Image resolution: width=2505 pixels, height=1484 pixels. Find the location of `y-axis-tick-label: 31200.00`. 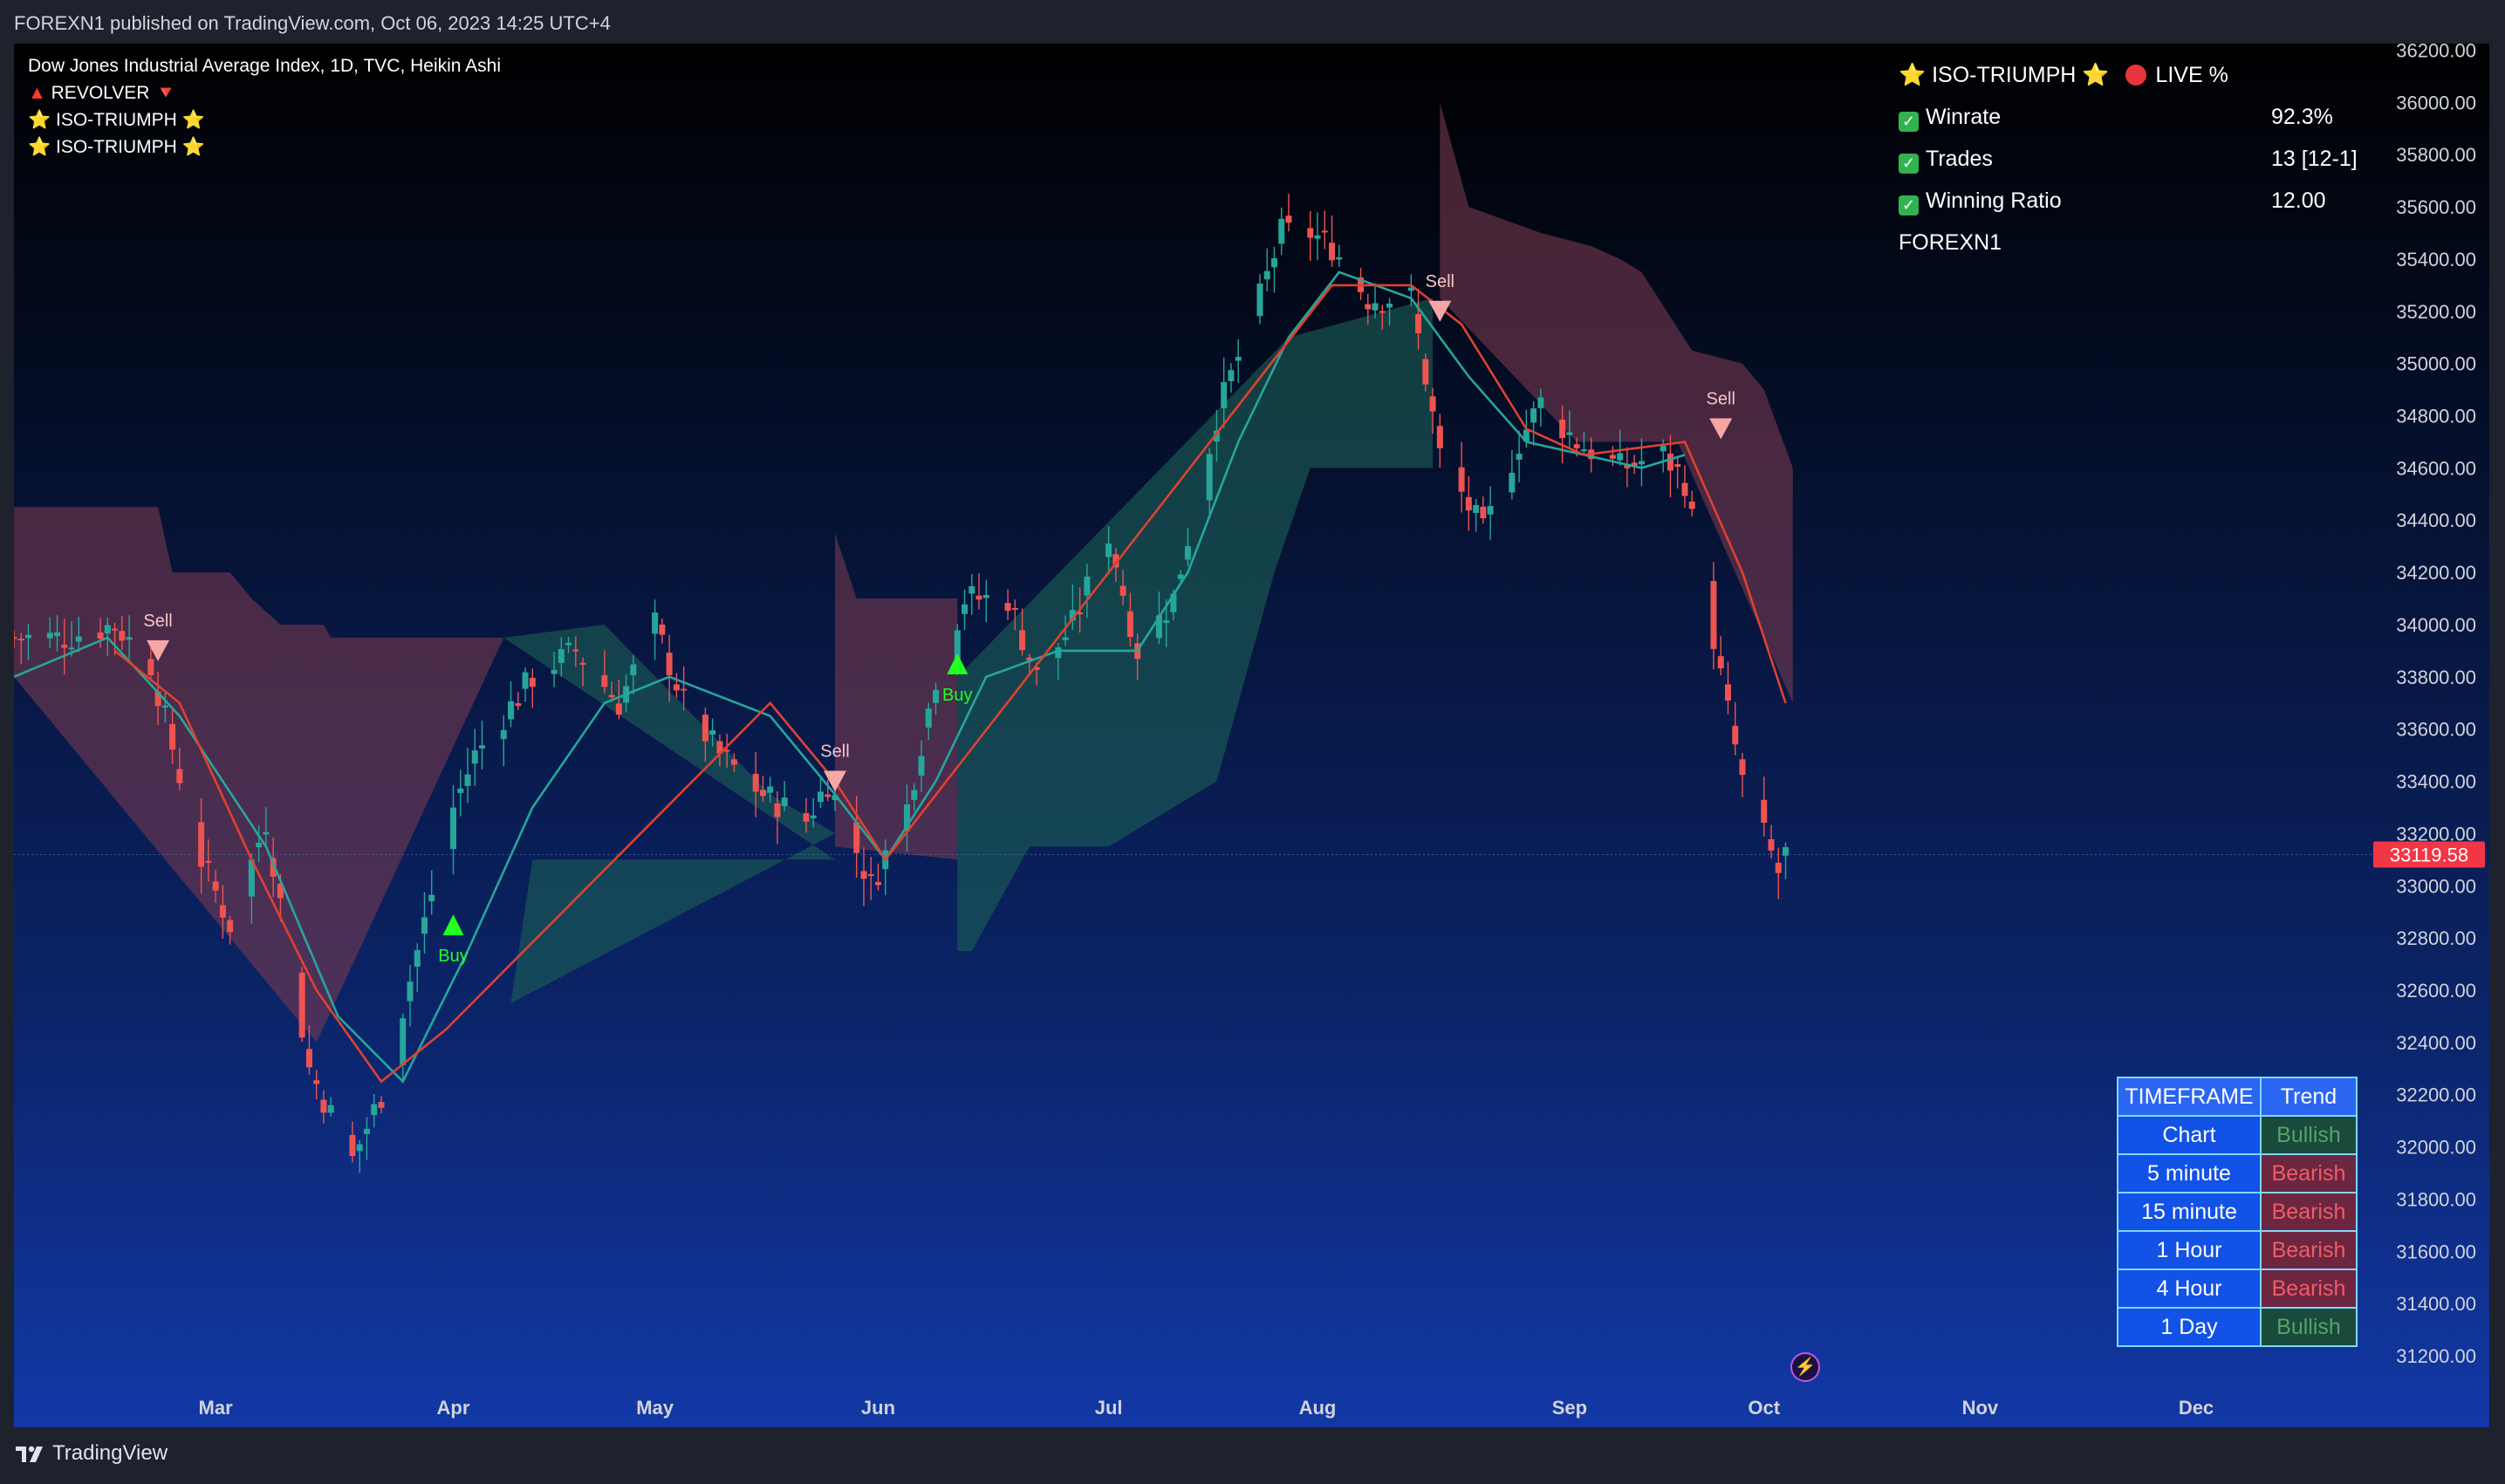

y-axis-tick-label: 31200.00 is located at coordinates (2436, 1356).